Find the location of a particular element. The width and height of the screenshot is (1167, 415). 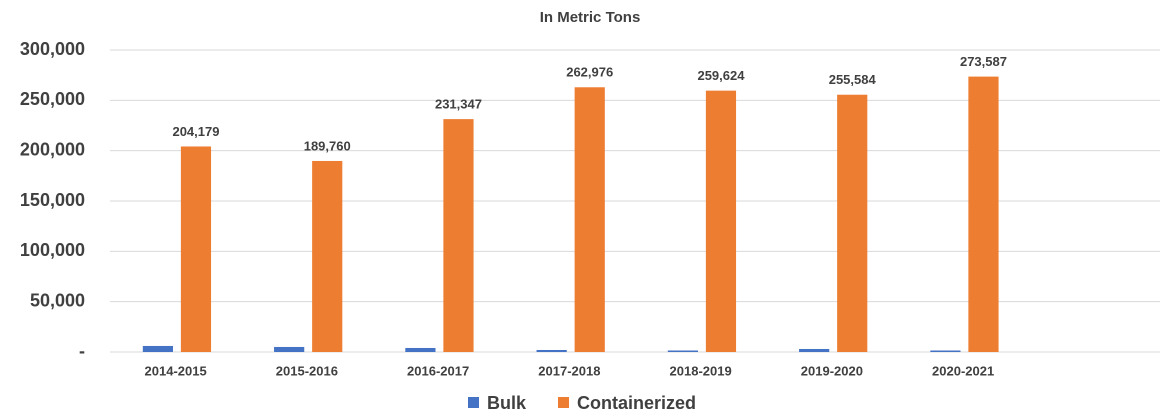

data-label: 189,760 is located at coordinates (327, 145).